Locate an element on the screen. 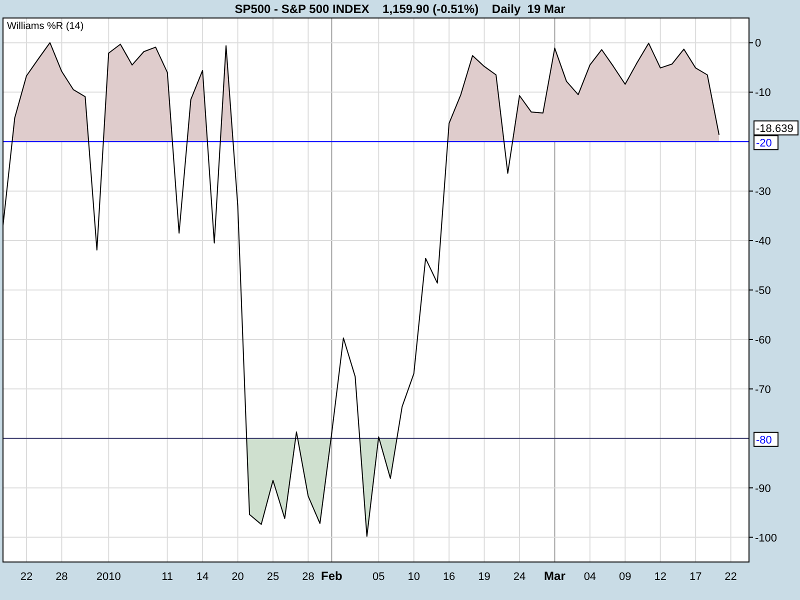 Image resolution: width=800 pixels, height=600 pixels. y-tick-label: -50 is located at coordinates (763, 291).